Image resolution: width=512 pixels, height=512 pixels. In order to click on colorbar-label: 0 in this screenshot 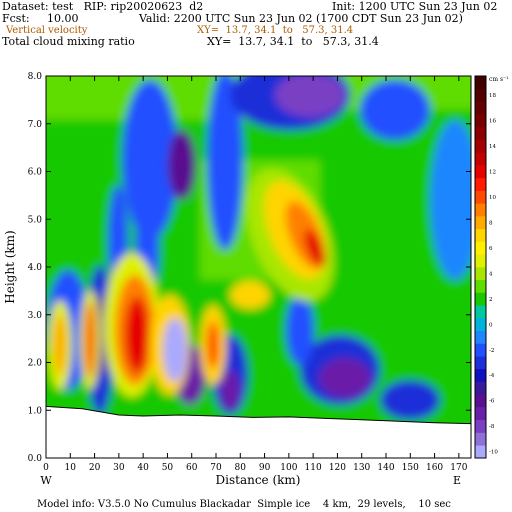, I will do `click(491, 325)`.